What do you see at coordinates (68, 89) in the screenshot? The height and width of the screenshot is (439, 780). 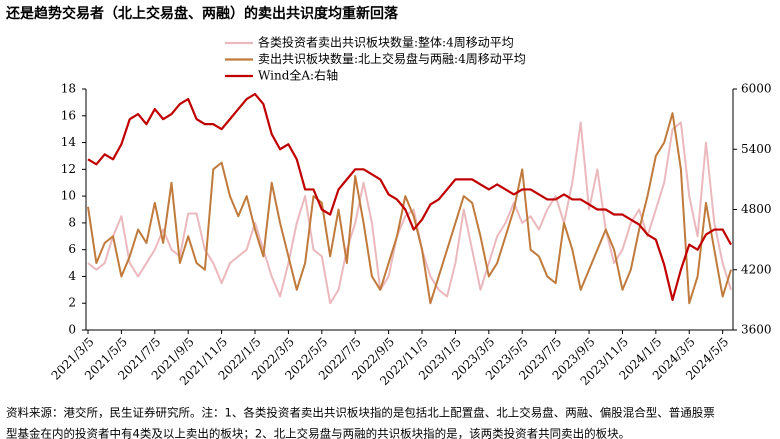 I see `y-tick-label: 18` at bounding box center [68, 89].